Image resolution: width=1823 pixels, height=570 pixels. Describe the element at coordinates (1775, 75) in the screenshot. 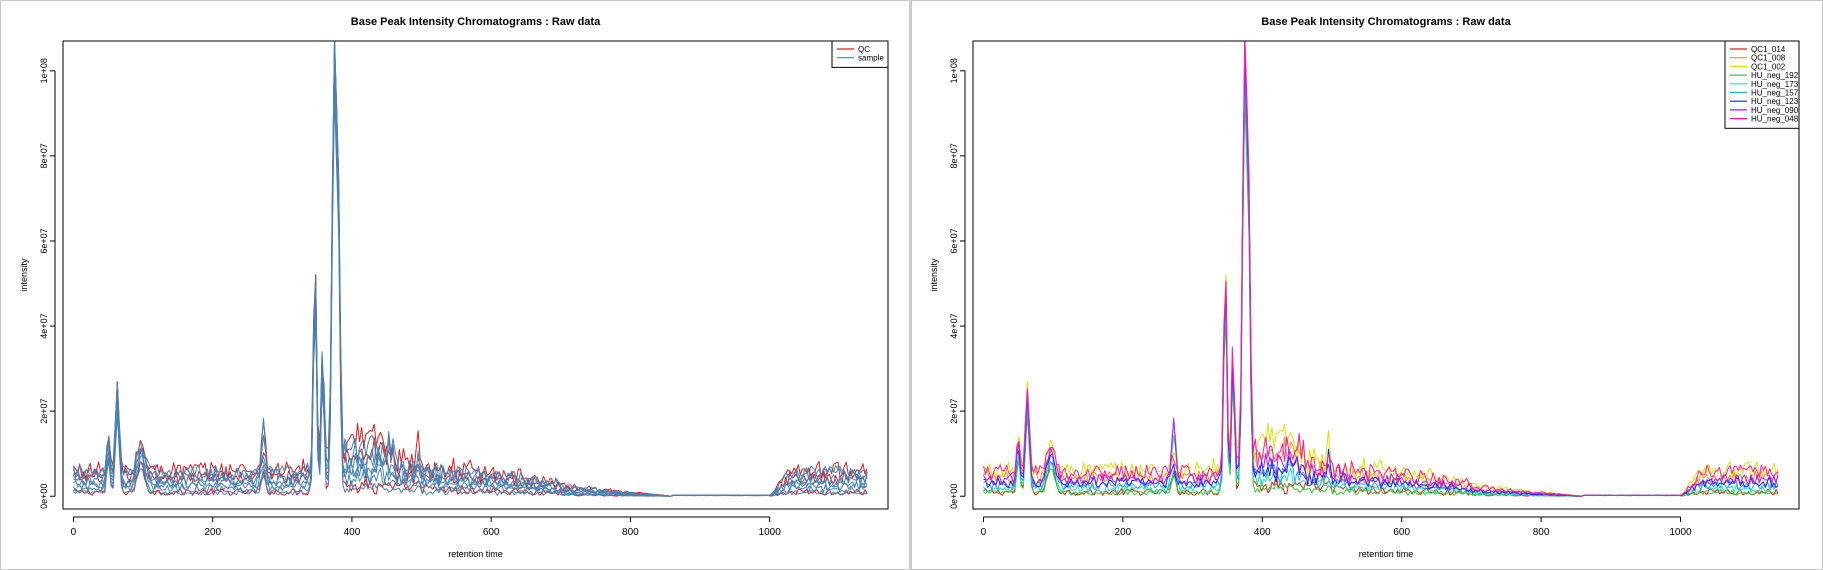

I see `legend-label-HU_neg_192: HU_neg_192` at that location.